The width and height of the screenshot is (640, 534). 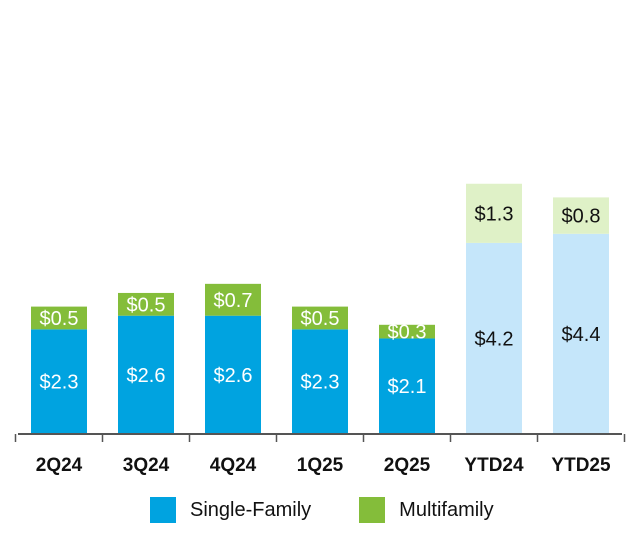 I want to click on bar-multifamily-4q24, so click(x=233, y=299).